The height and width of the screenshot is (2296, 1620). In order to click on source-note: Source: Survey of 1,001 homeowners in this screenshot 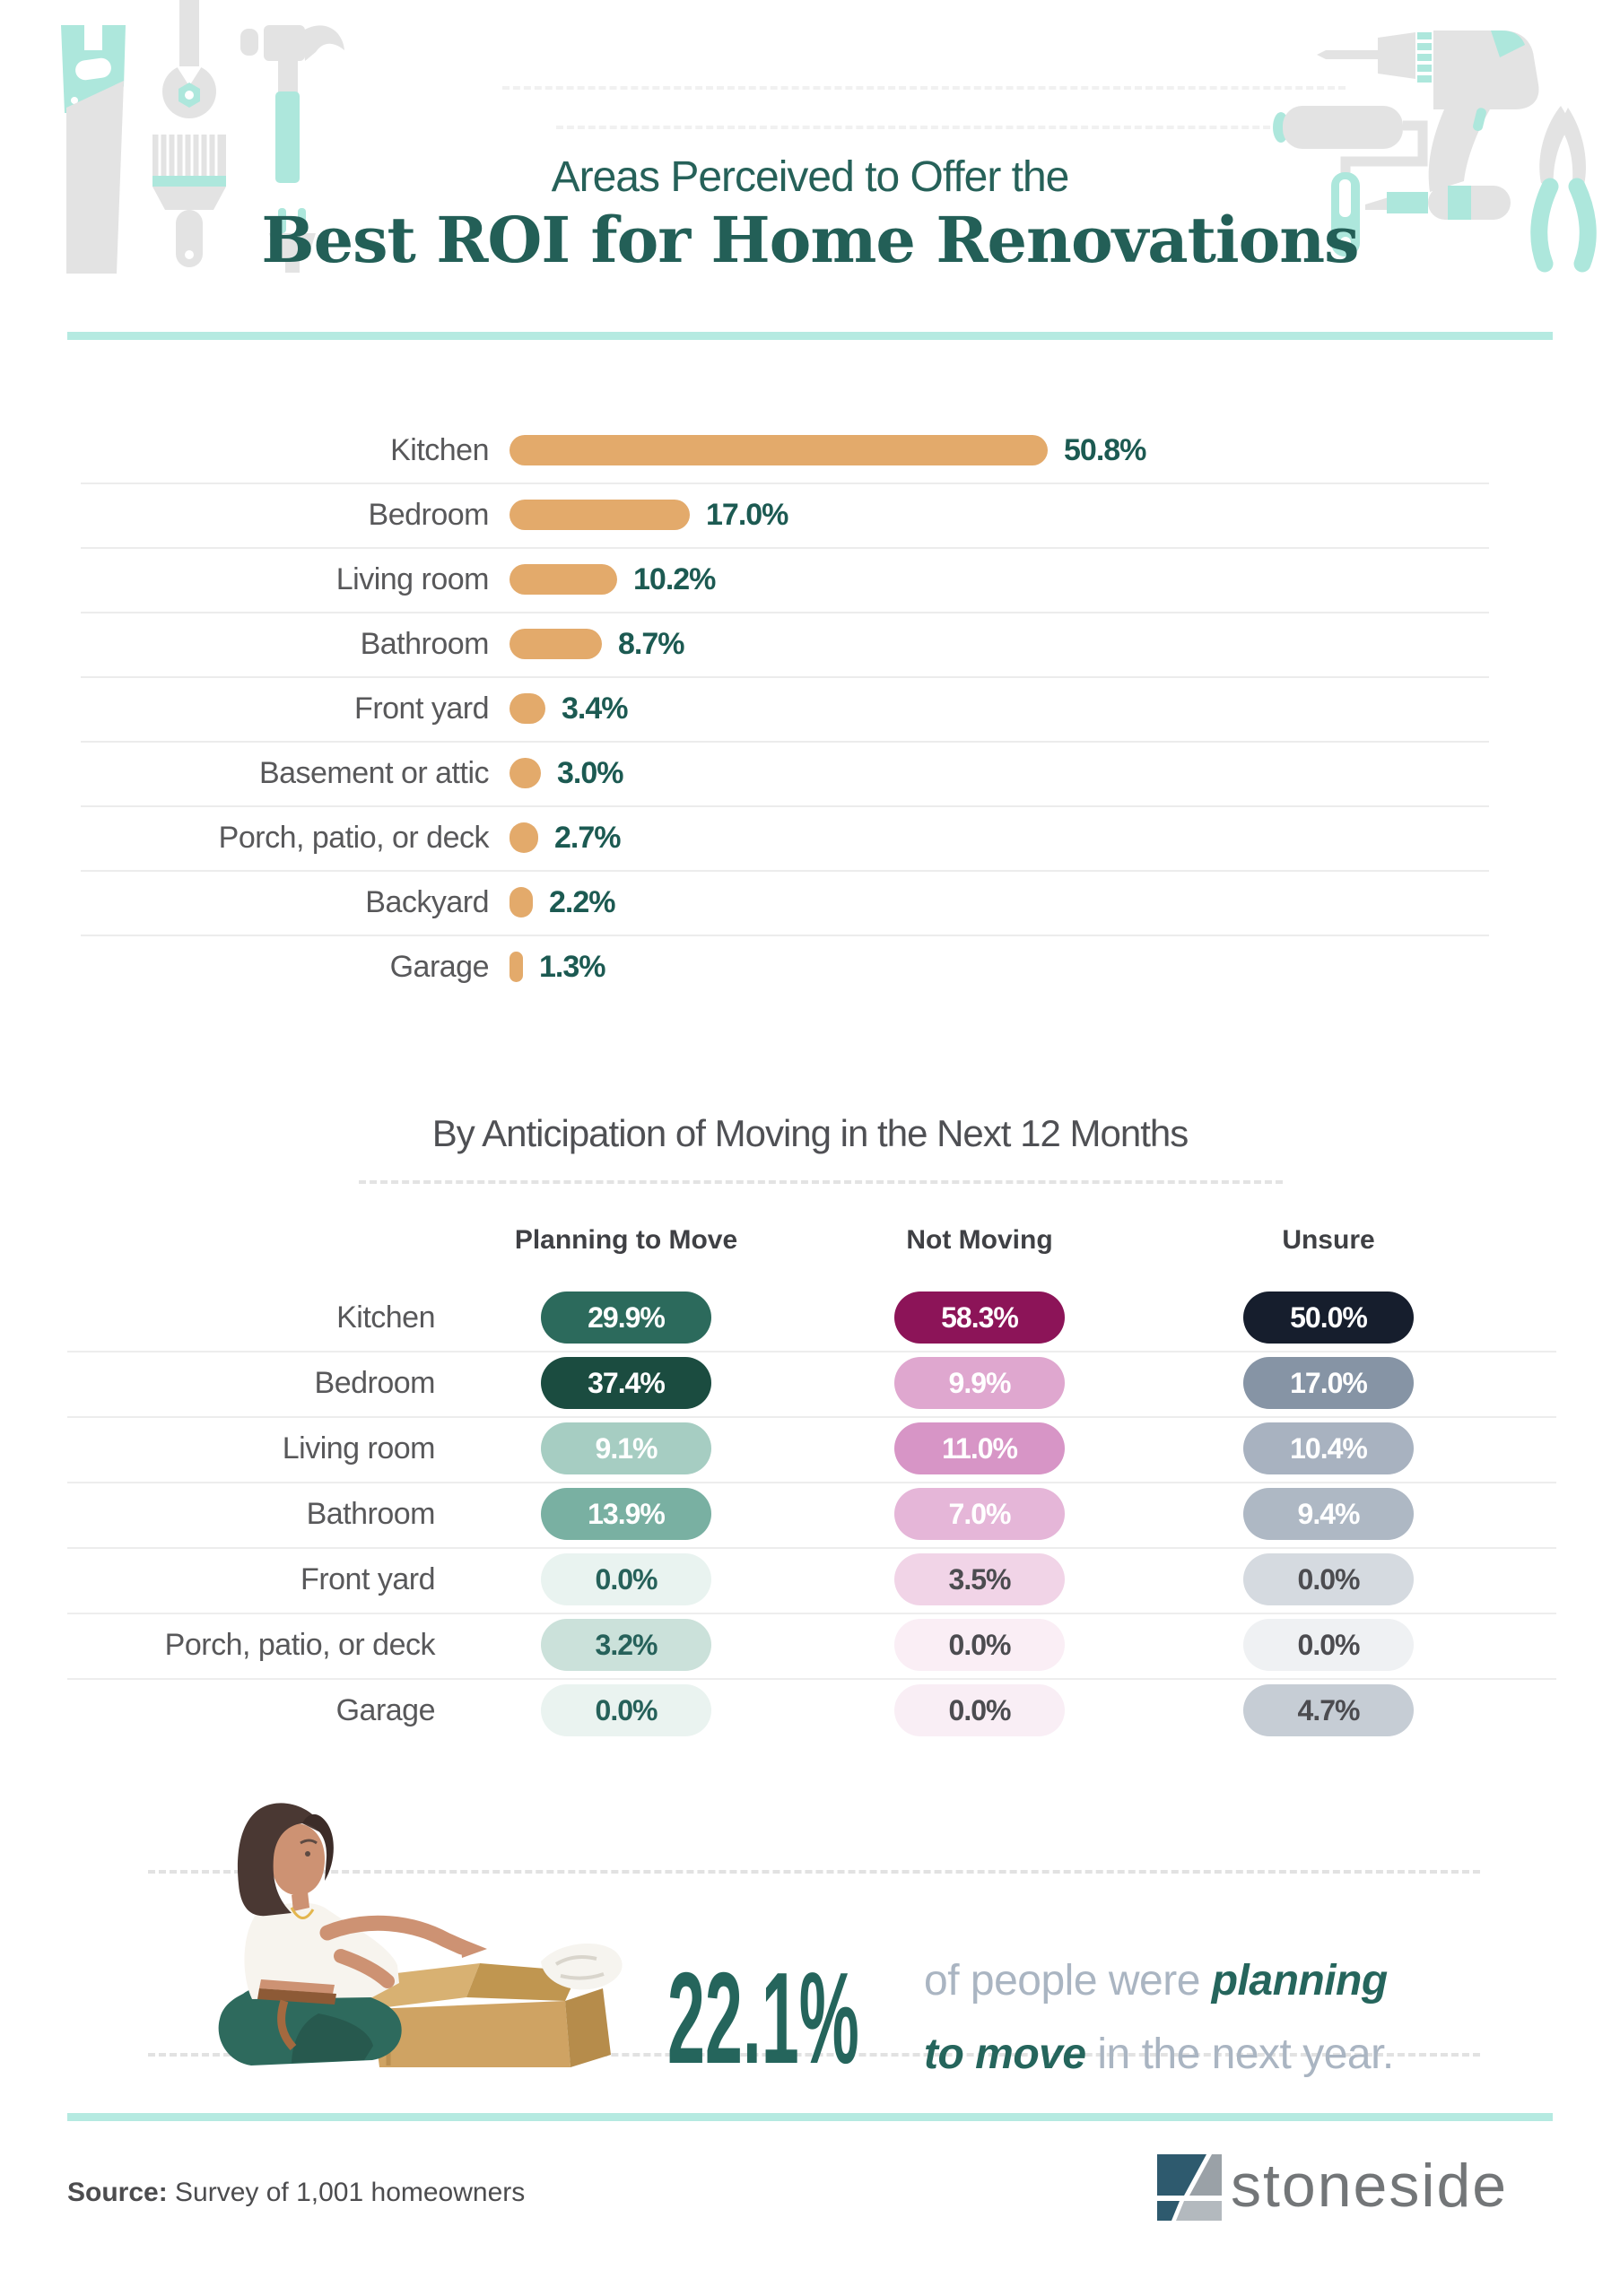, I will do `click(296, 2193)`.